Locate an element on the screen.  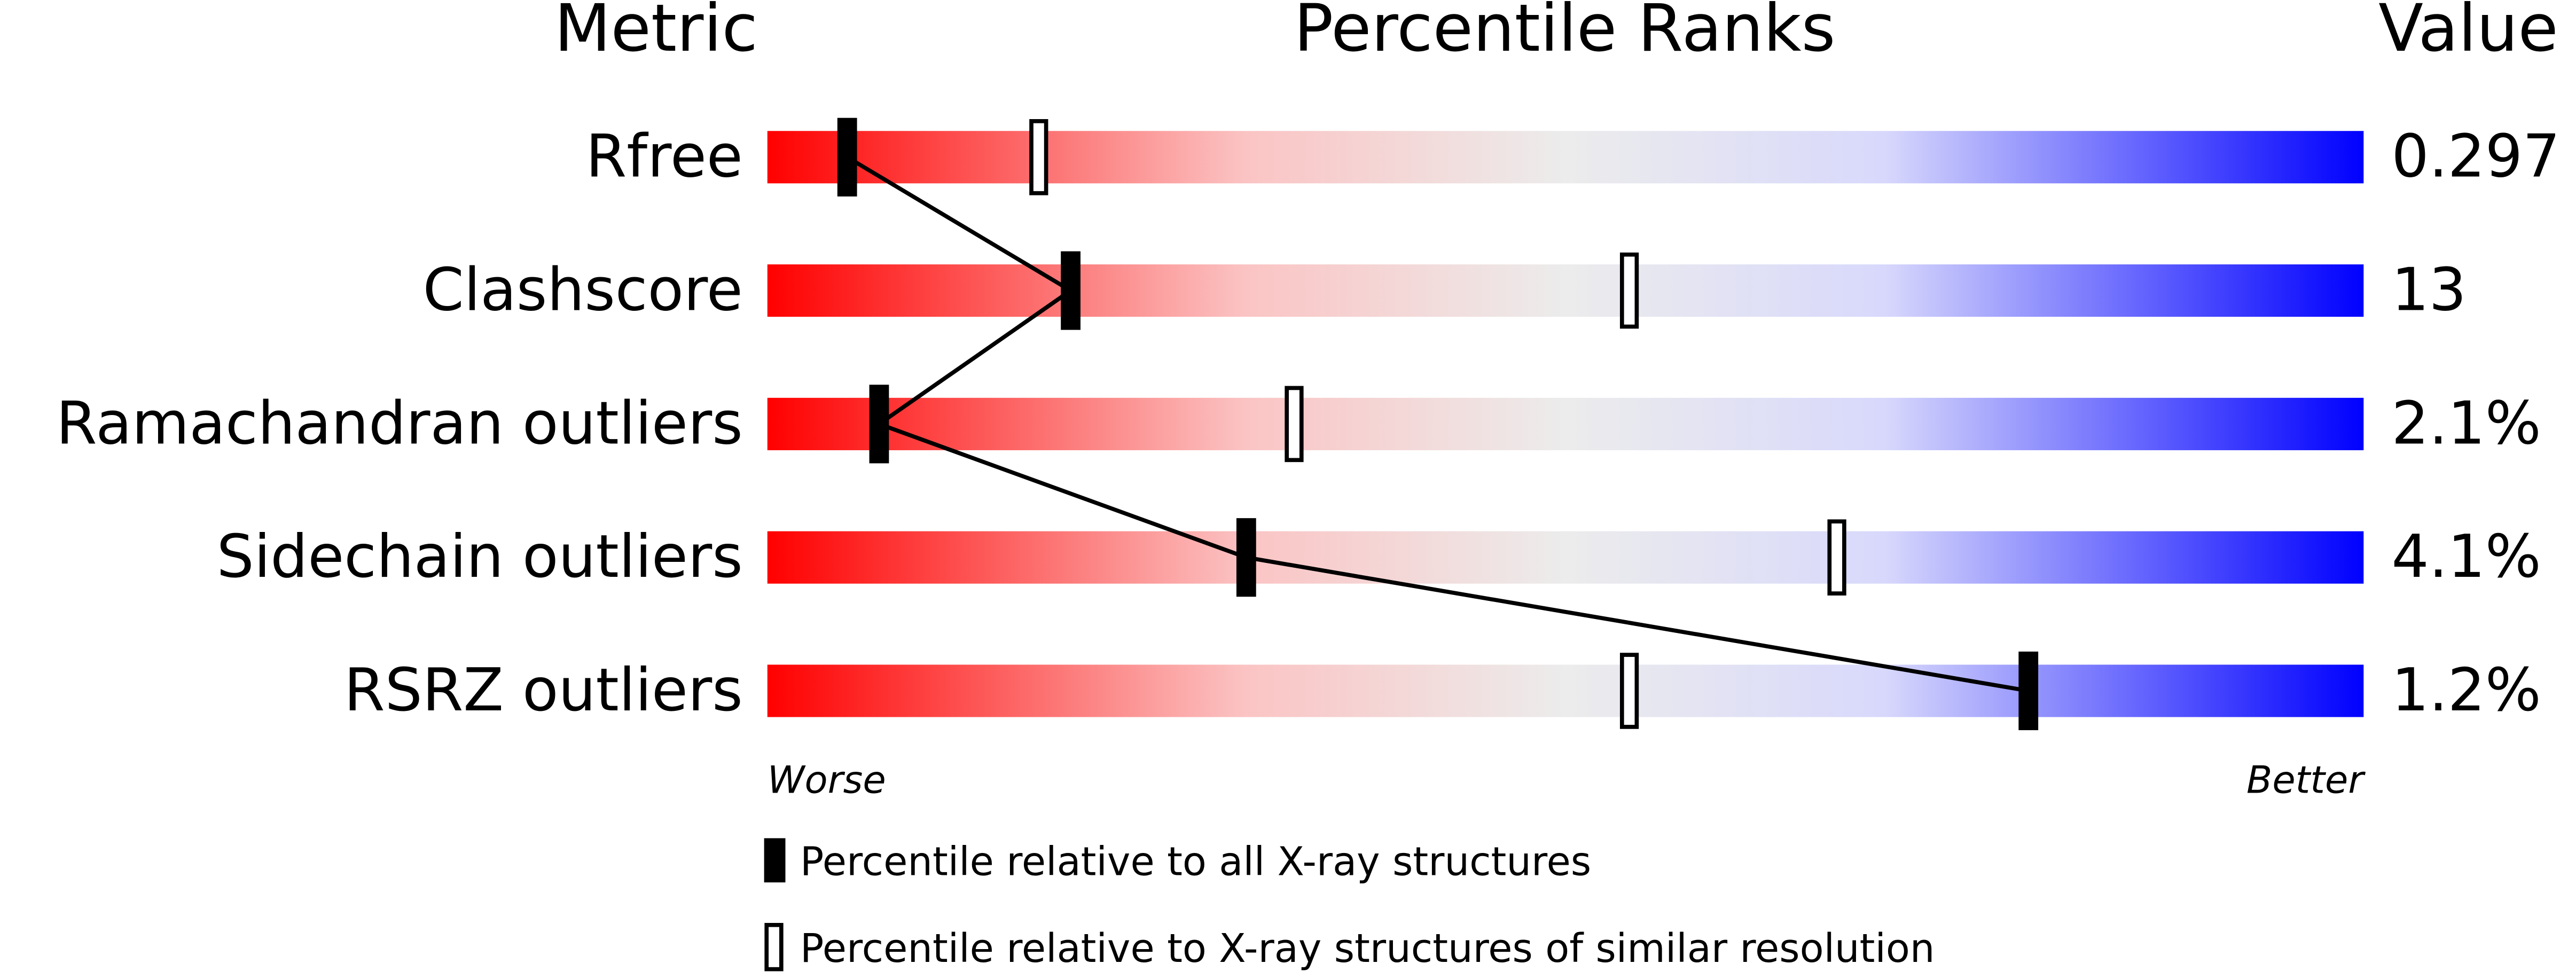
metric-label: Ramachandran outliers is located at coordinates (399, 423).